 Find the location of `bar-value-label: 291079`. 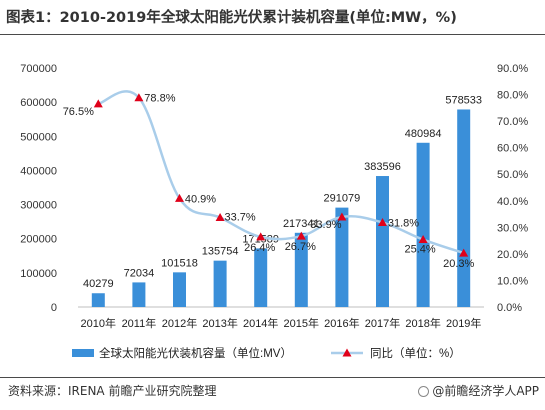

bar-value-label: 291079 is located at coordinates (342, 199).